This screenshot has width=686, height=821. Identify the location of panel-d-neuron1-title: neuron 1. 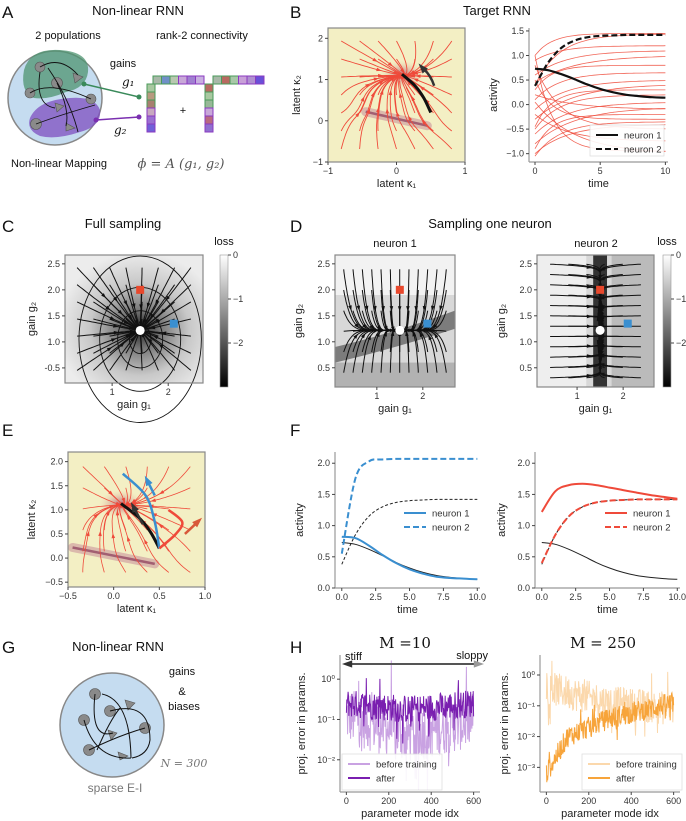
(394, 244).